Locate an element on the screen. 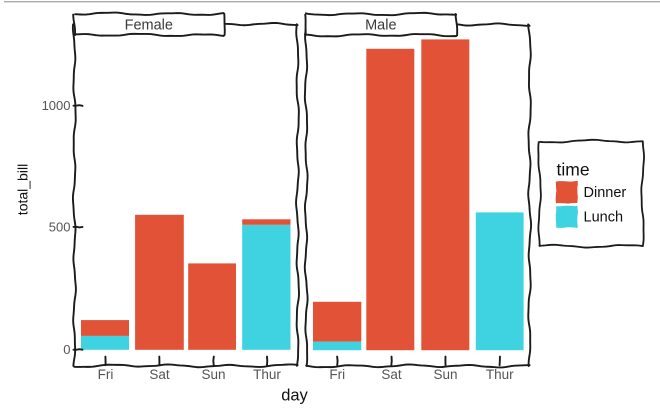 The height and width of the screenshot is (413, 660). svg-text: Lunch is located at coordinates (604, 218).